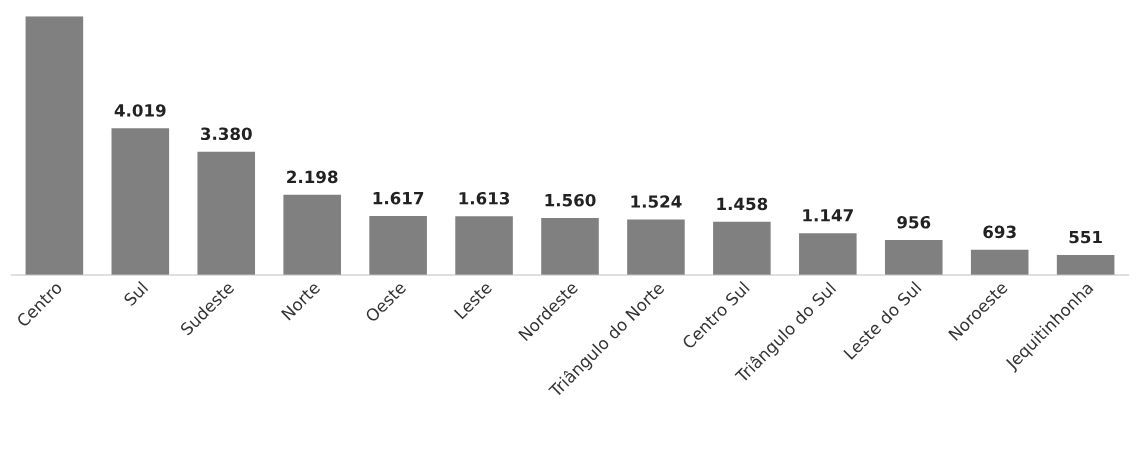 This screenshot has width=1140, height=463. I want to click on data-label: 2.198, so click(312, 177).